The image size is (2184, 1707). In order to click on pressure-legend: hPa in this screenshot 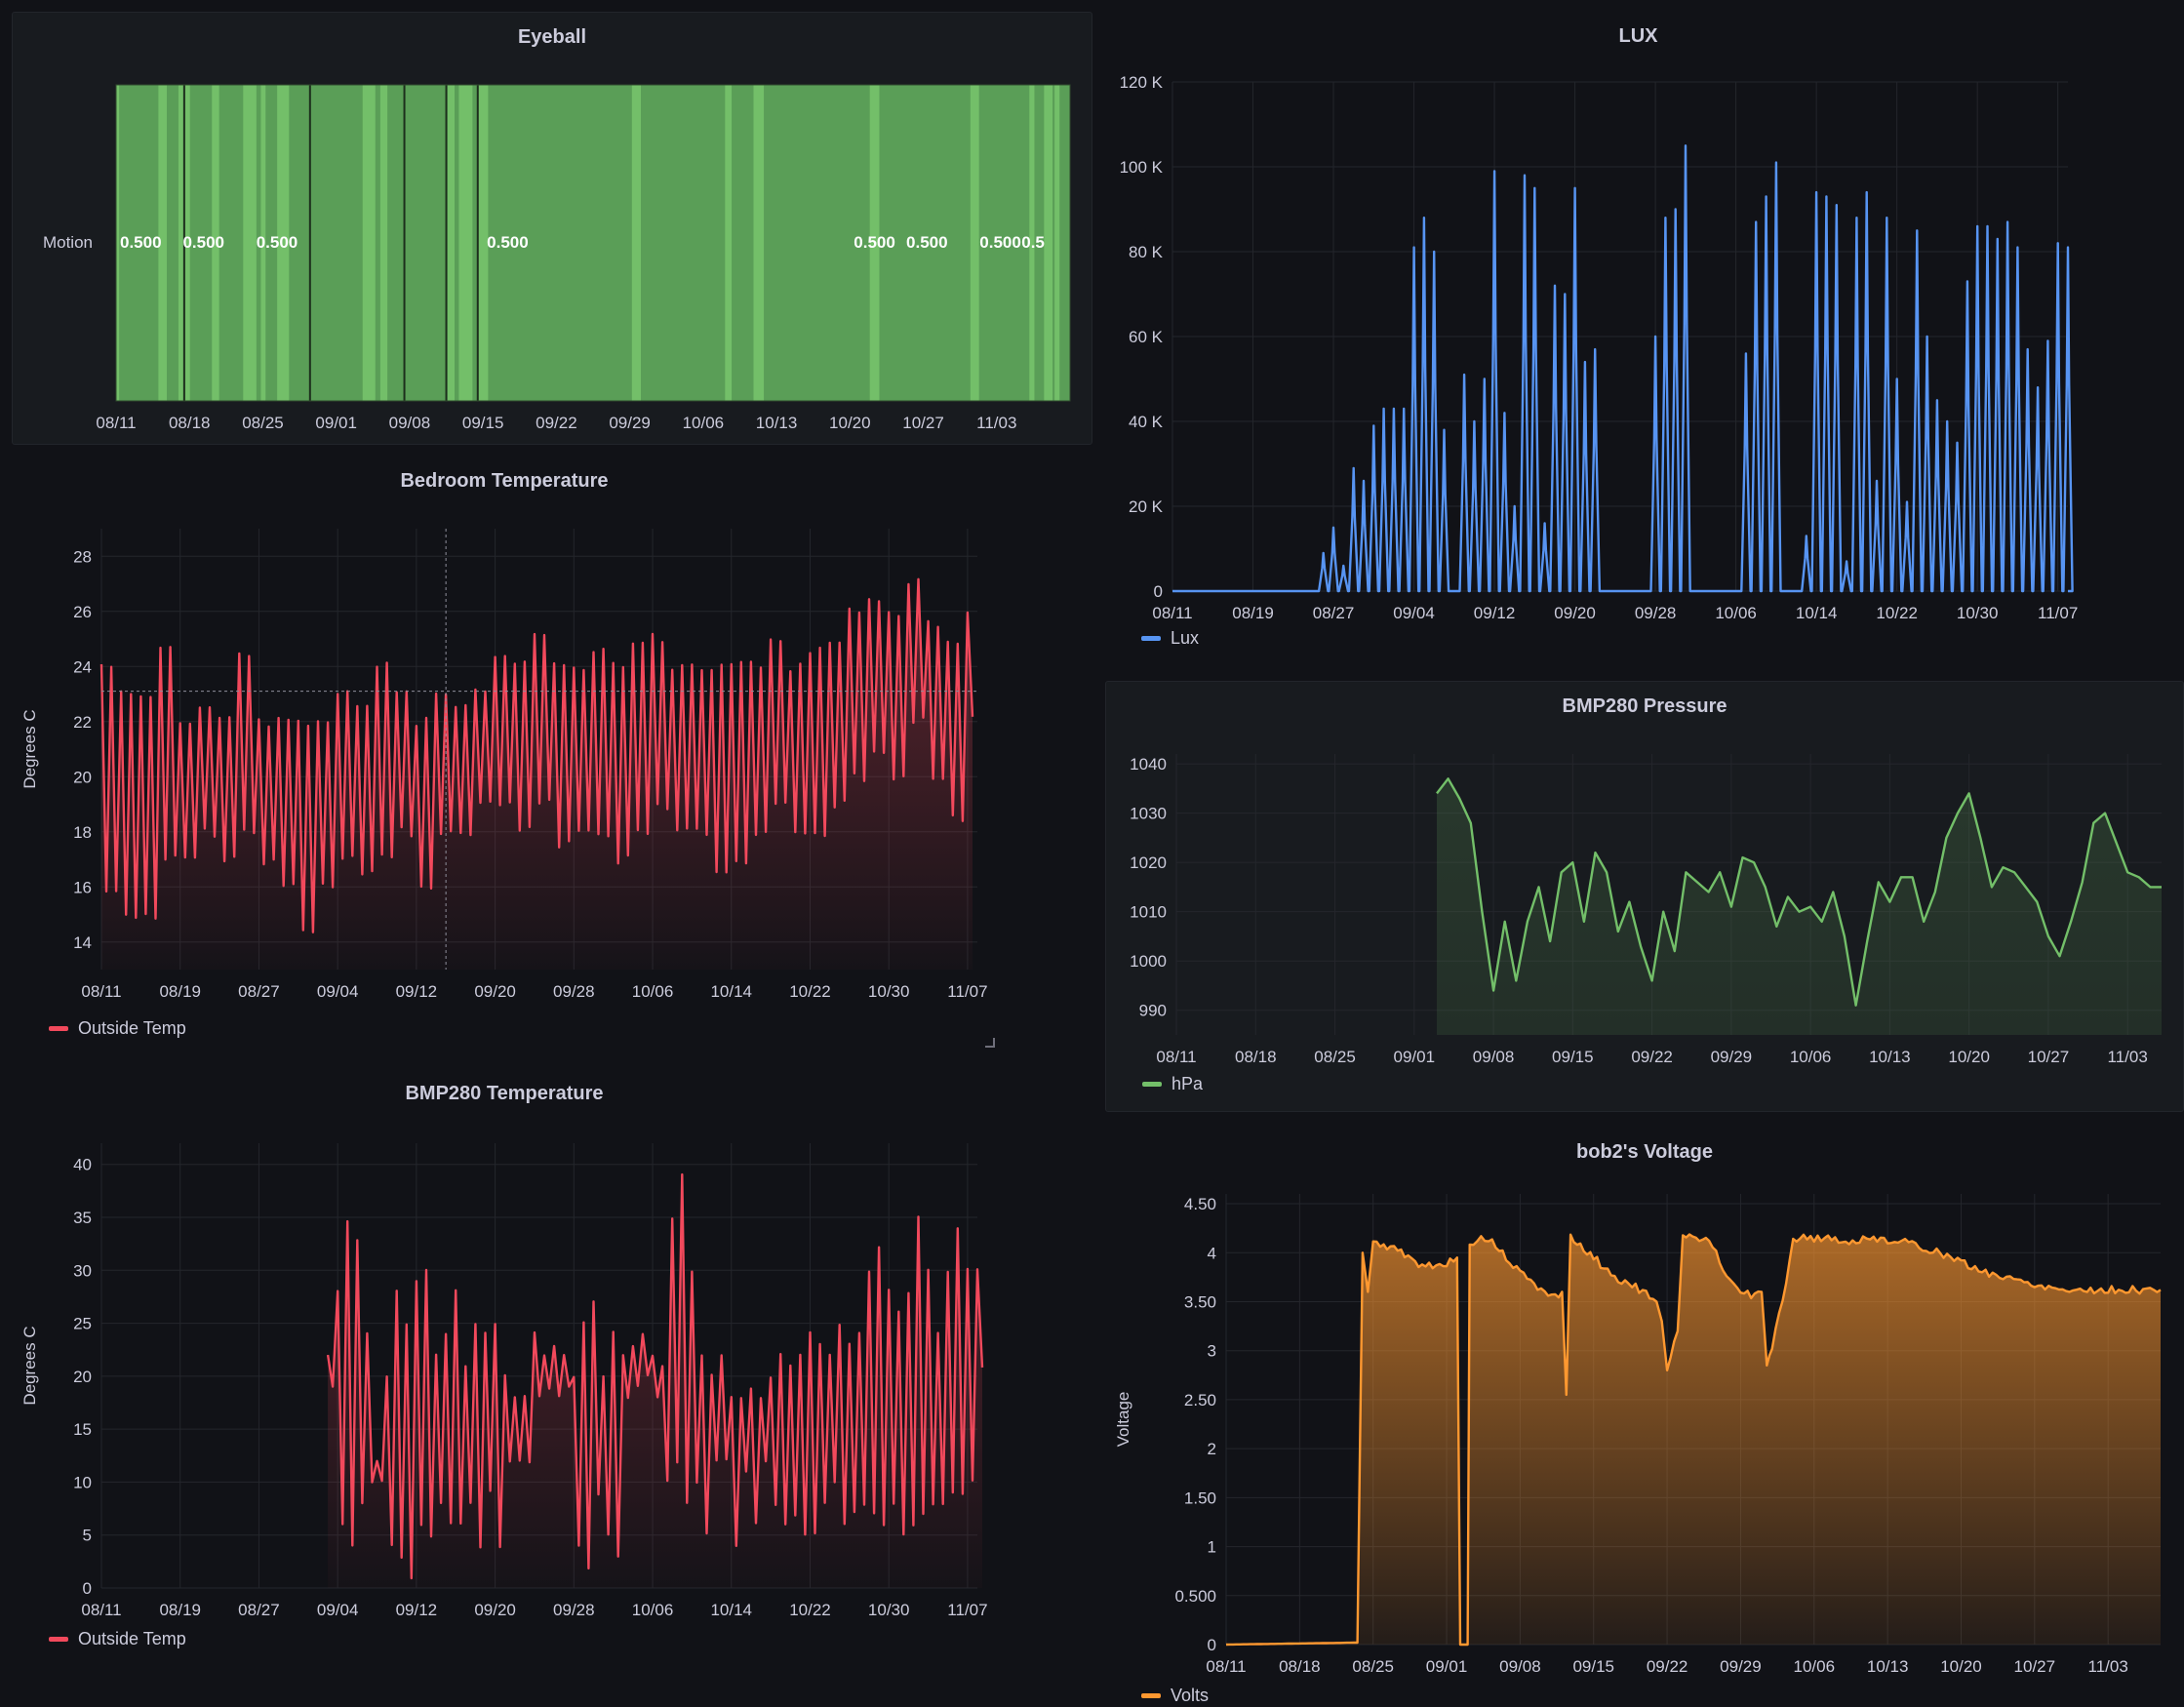, I will do `click(1172, 1084)`.